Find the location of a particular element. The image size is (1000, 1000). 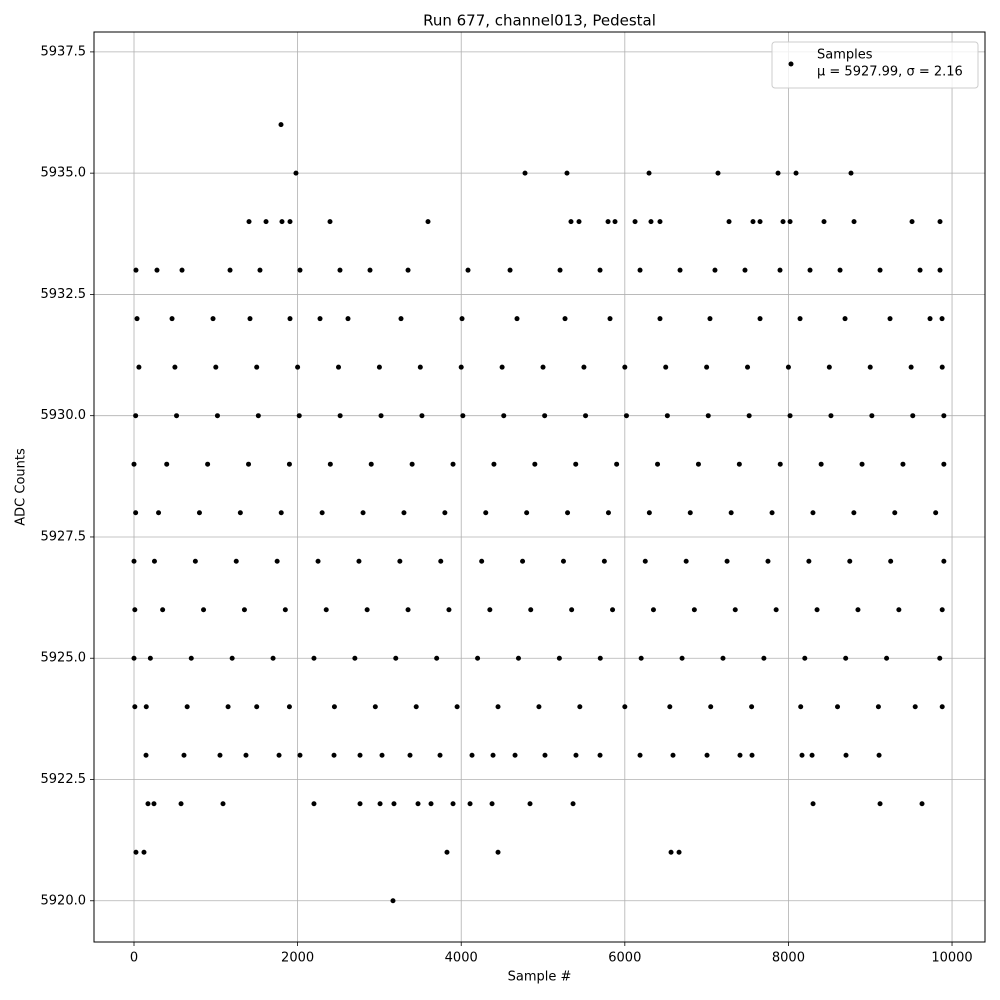

x-tick-label: 4000 is located at coordinates (461, 958).